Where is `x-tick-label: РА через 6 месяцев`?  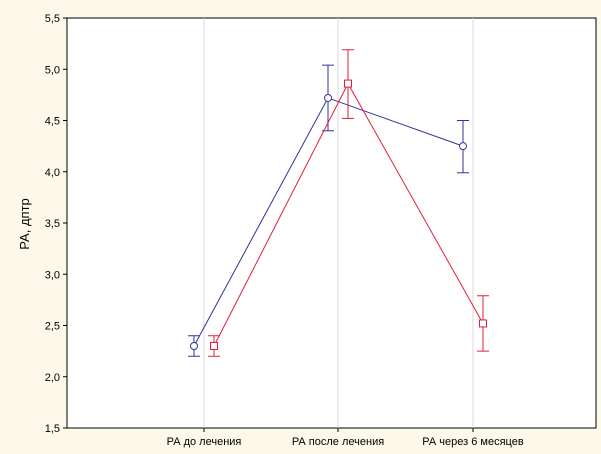
x-tick-label: РА через 6 месяцев is located at coordinates (473, 442).